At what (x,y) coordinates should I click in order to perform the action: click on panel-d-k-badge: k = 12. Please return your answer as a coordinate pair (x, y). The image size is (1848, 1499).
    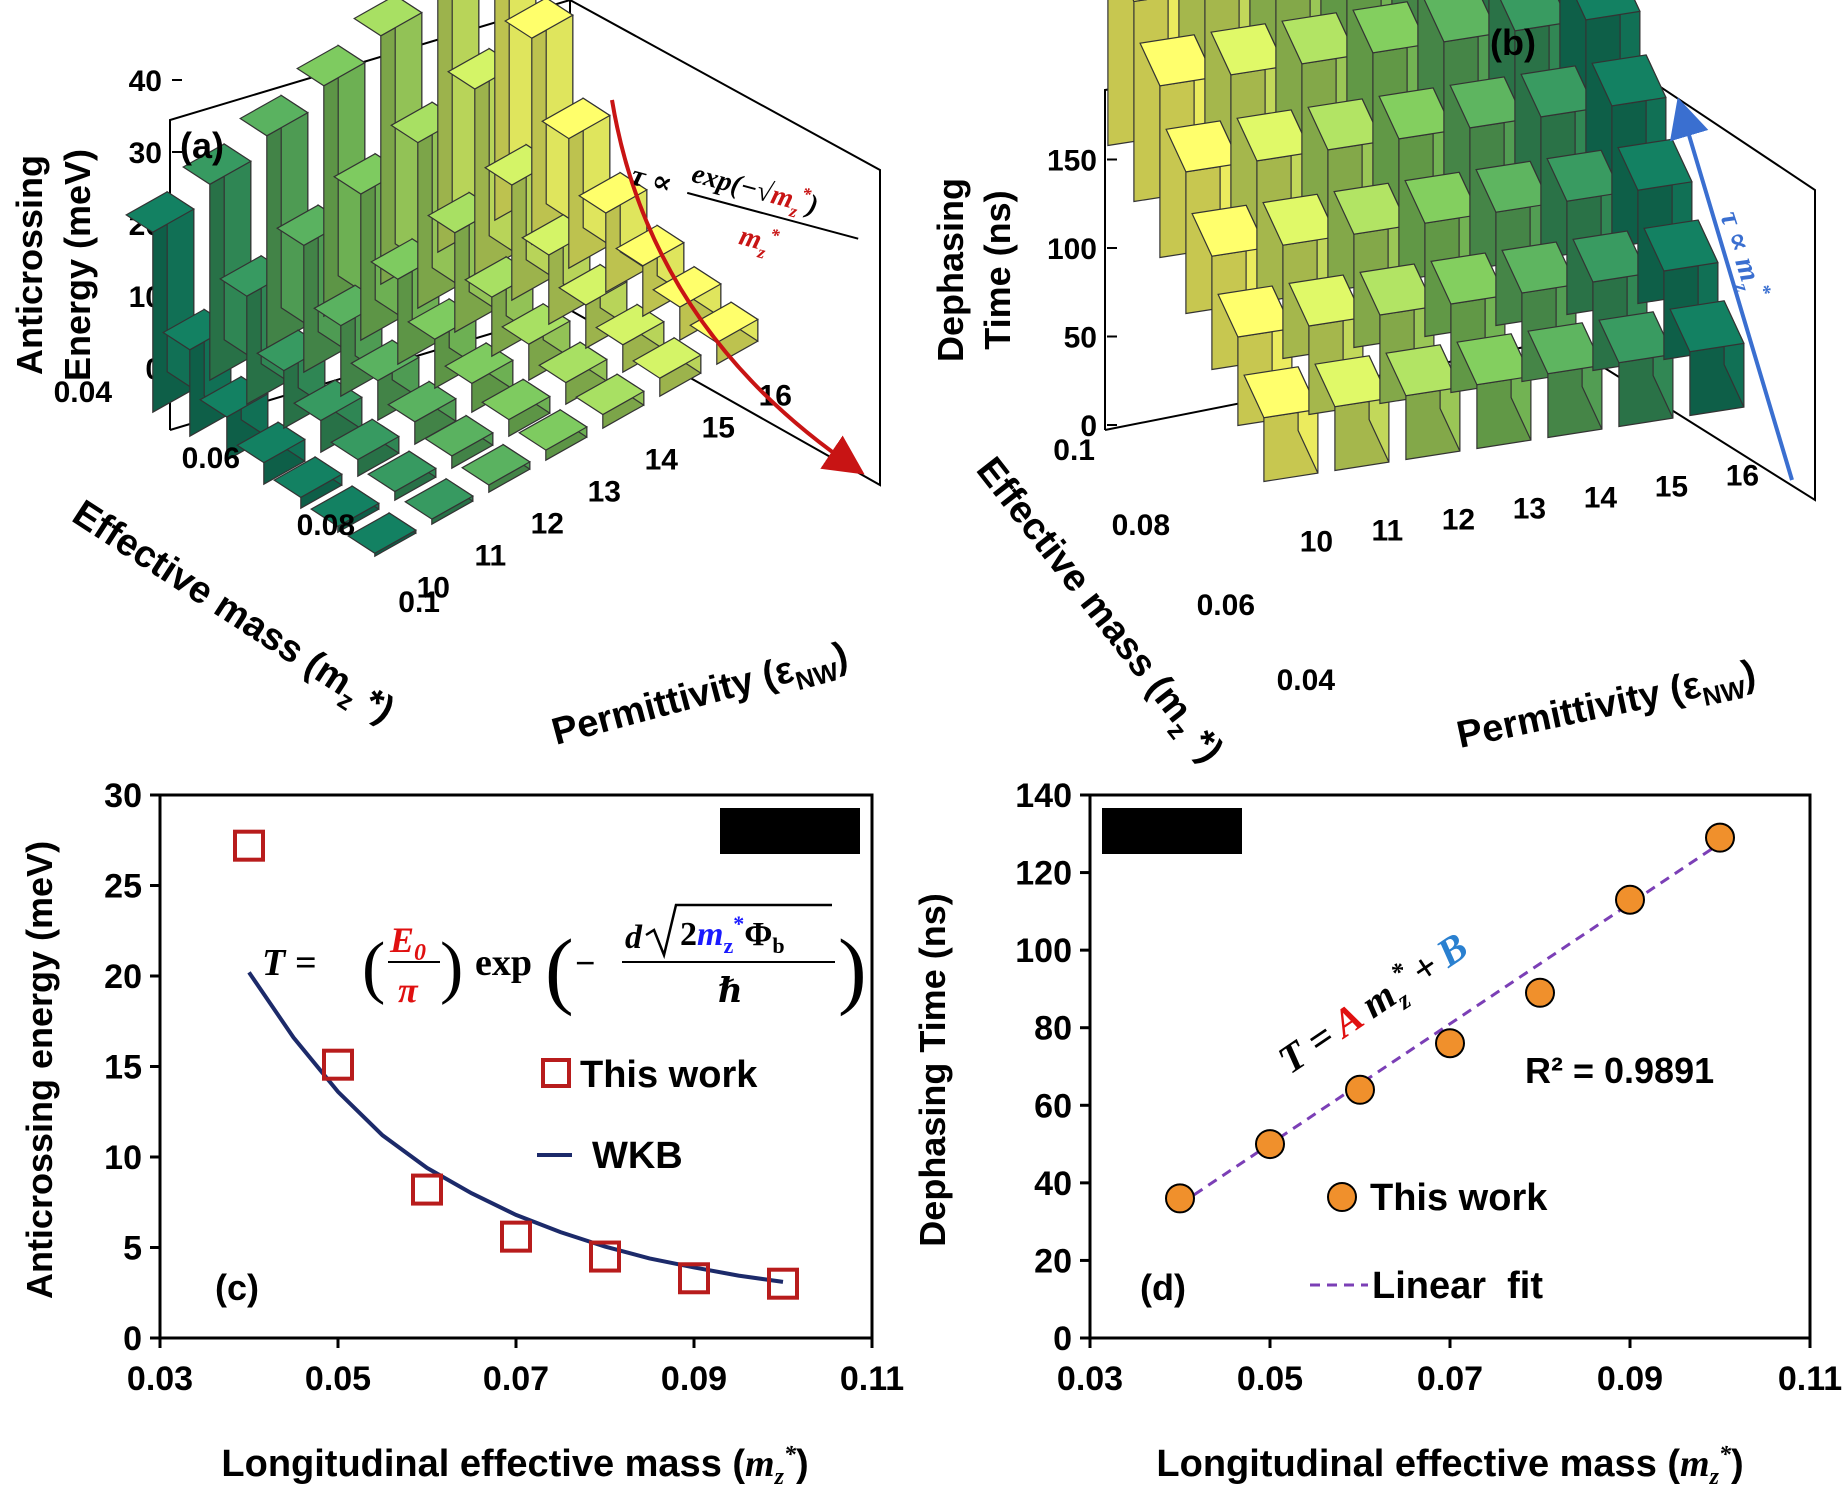
    Looking at the image, I should click on (1172, 832).